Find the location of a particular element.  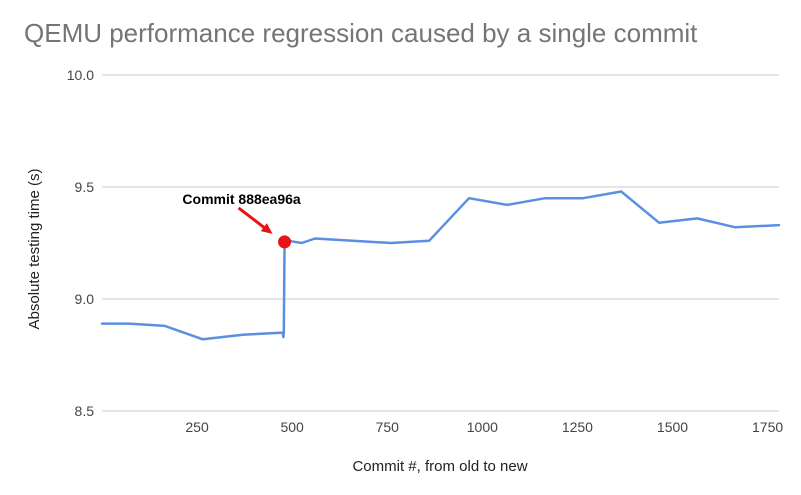

y-tick-label: 10.0 is located at coordinates (80, 75).